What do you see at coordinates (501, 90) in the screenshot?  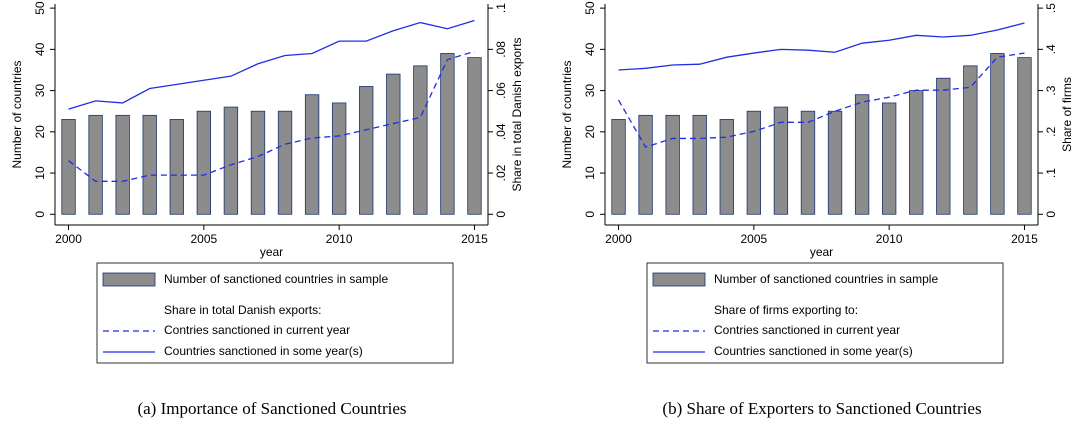 I see `y2-tick-label: .06` at bounding box center [501, 90].